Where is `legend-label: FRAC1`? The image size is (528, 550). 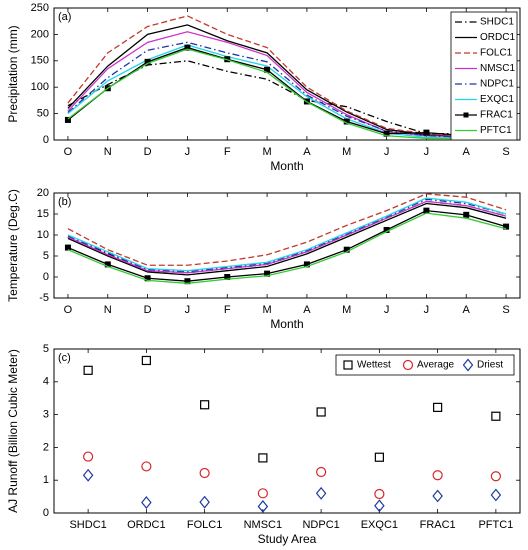 legend-label: FRAC1 is located at coordinates (496, 115).